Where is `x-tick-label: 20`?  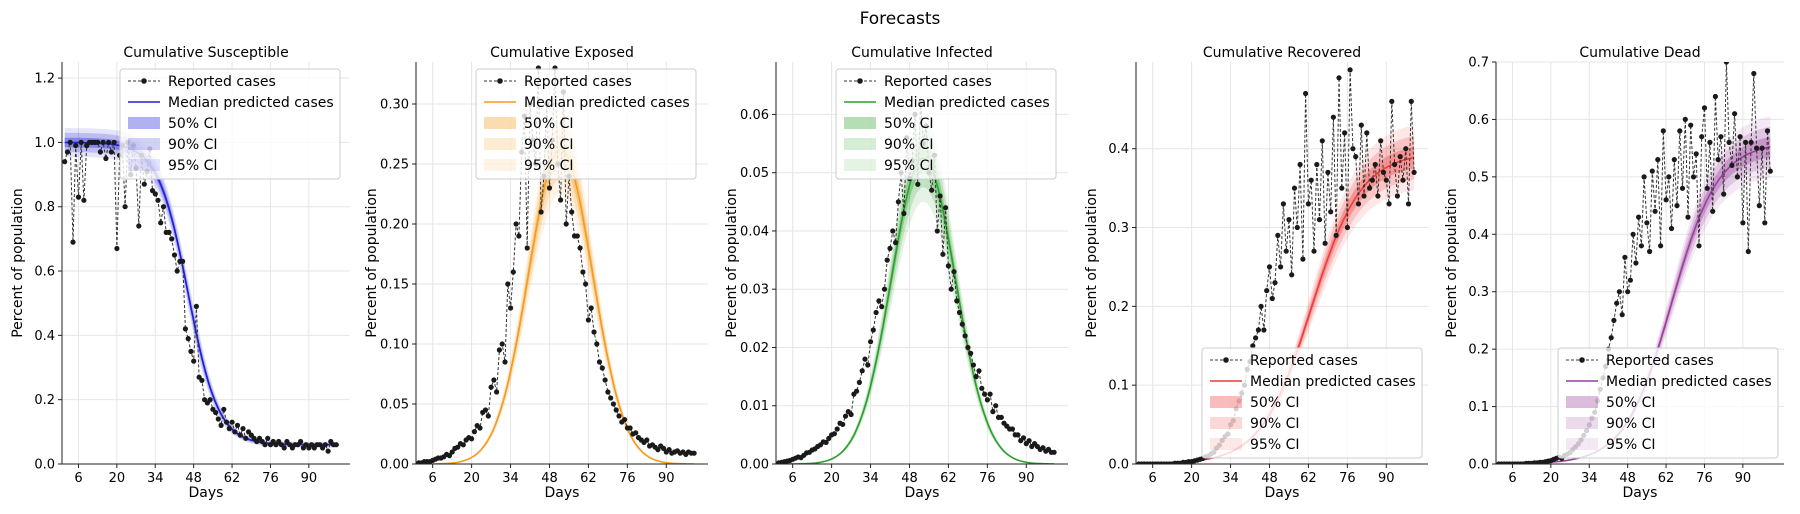
x-tick-label: 20 is located at coordinates (1191, 478).